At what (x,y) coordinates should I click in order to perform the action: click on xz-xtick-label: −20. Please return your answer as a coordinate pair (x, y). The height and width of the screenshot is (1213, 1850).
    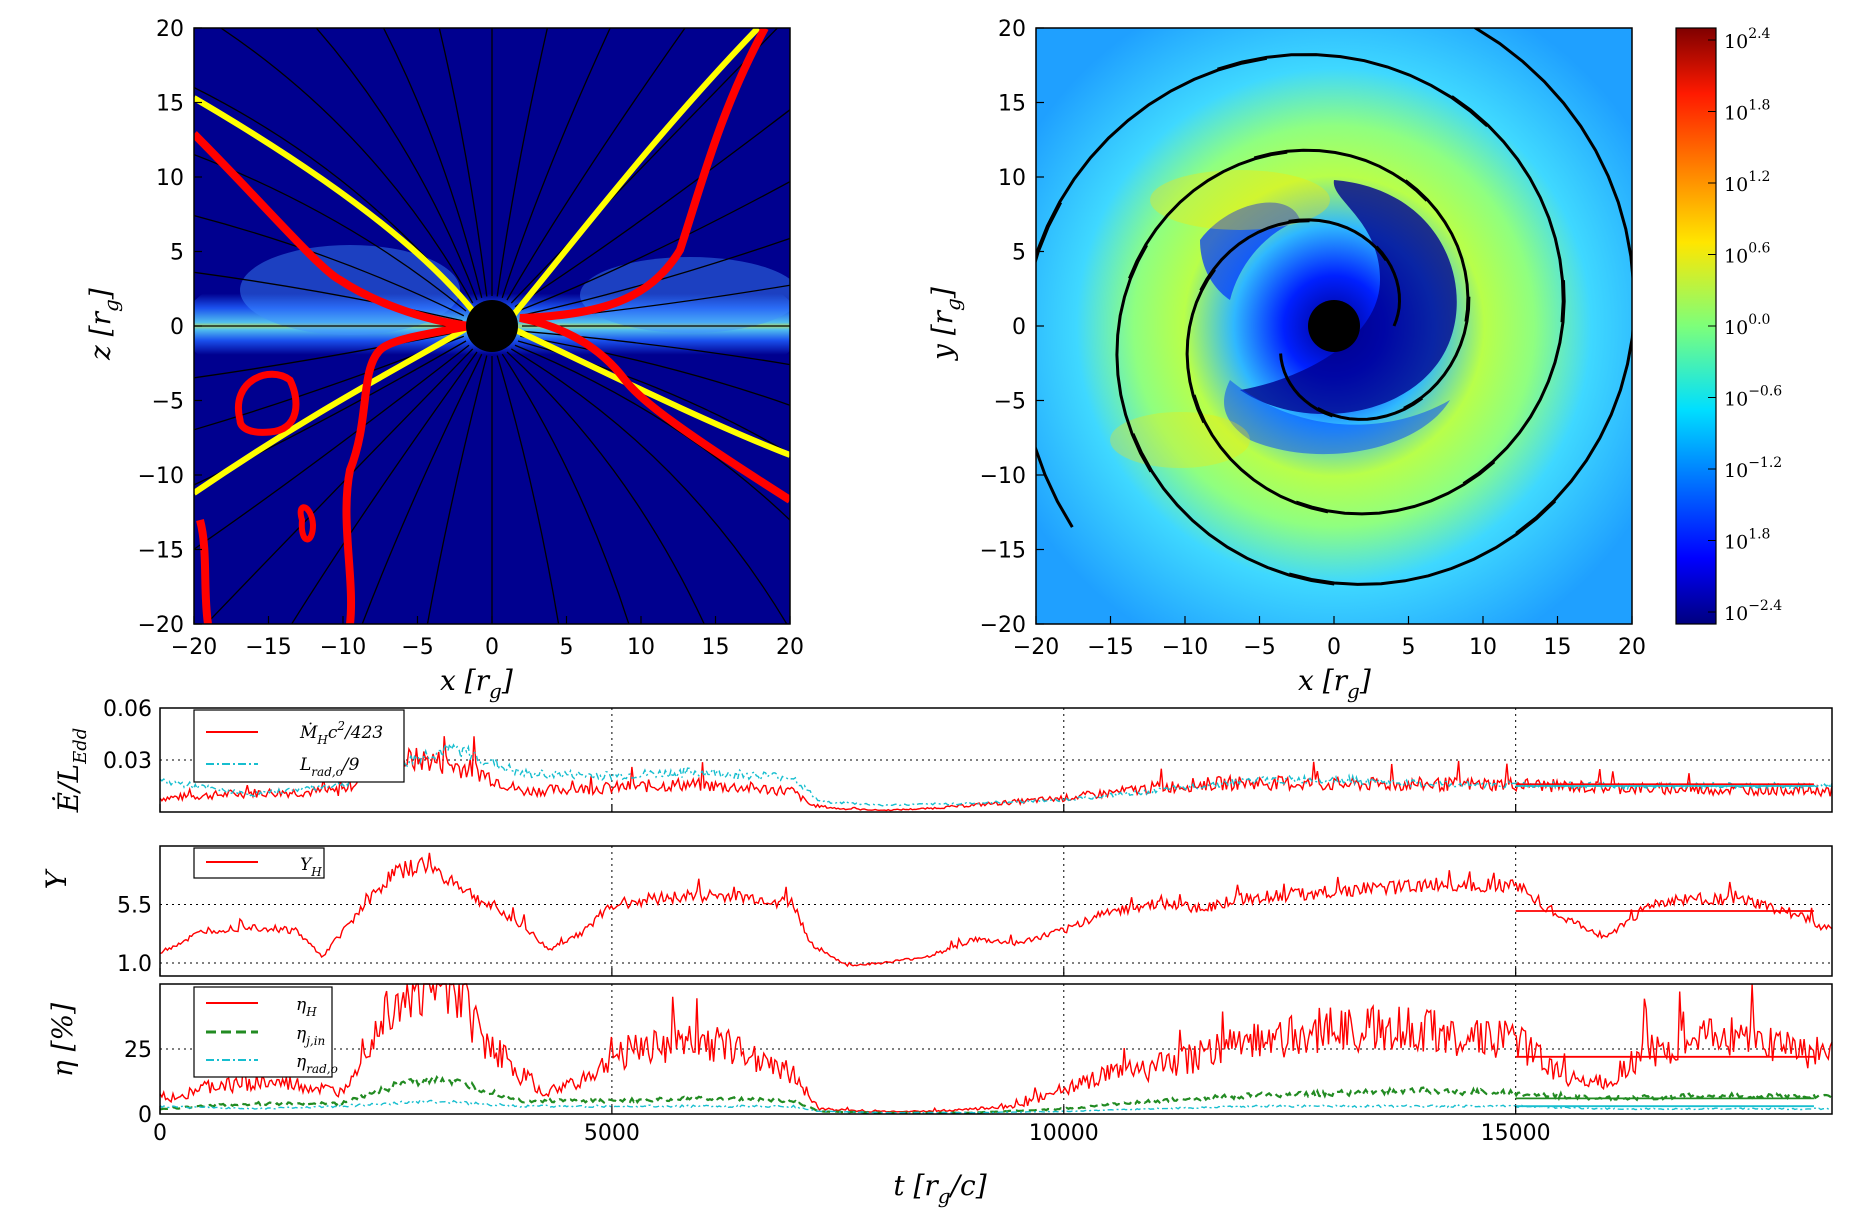
    Looking at the image, I should click on (194, 647).